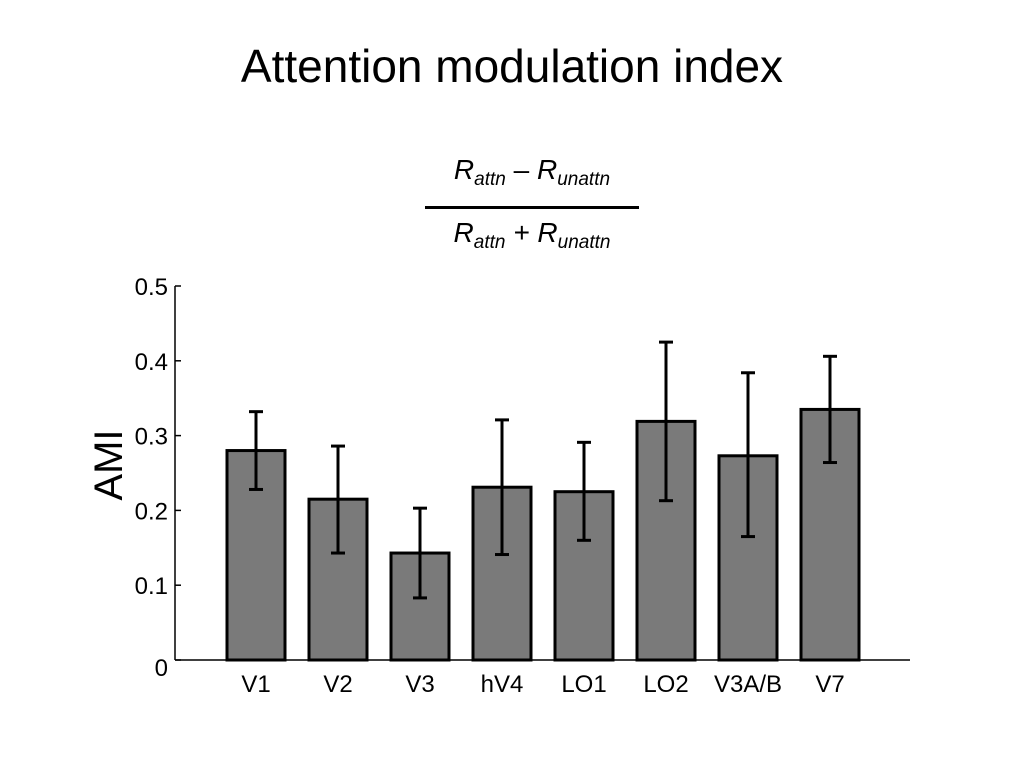  Describe the element at coordinates (464, 169) in the screenshot. I see `numerator-r1: R` at that location.